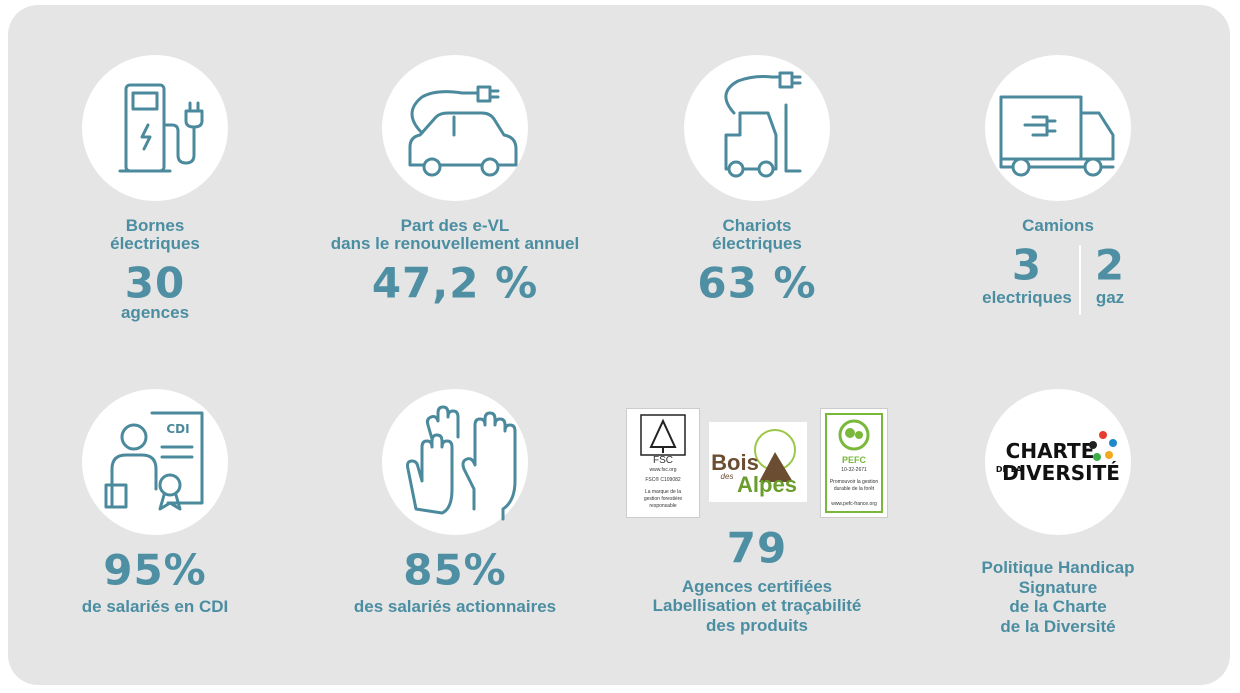  What do you see at coordinates (1058, 606) in the screenshot?
I see `label: de la Charte` at bounding box center [1058, 606].